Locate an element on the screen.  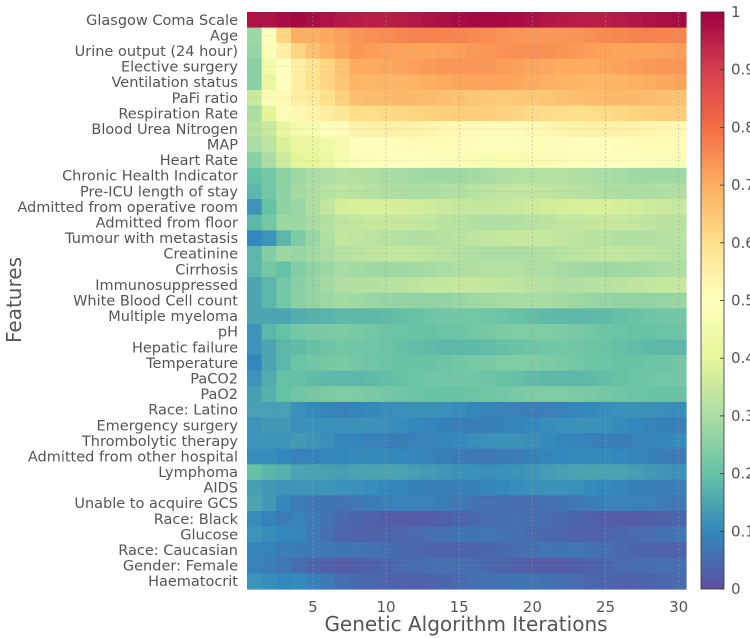
colorbar-tick-label: 0.8 is located at coordinates (740, 127).